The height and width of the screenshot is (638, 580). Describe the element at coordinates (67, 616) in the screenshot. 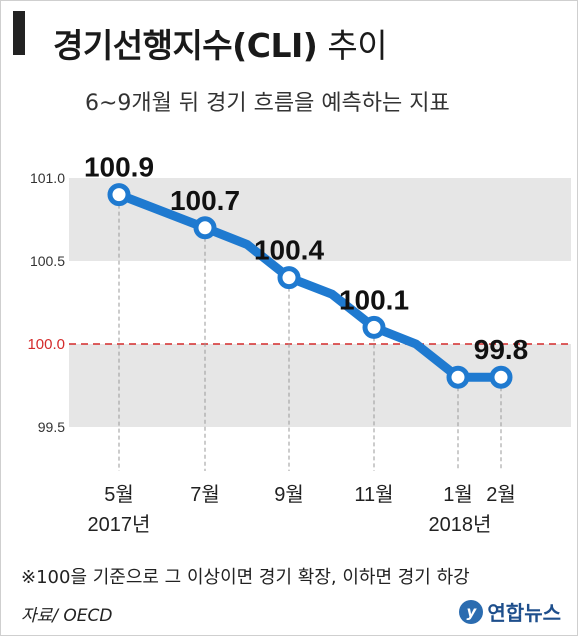

I see `source-text: 자료/ OECD` at that location.